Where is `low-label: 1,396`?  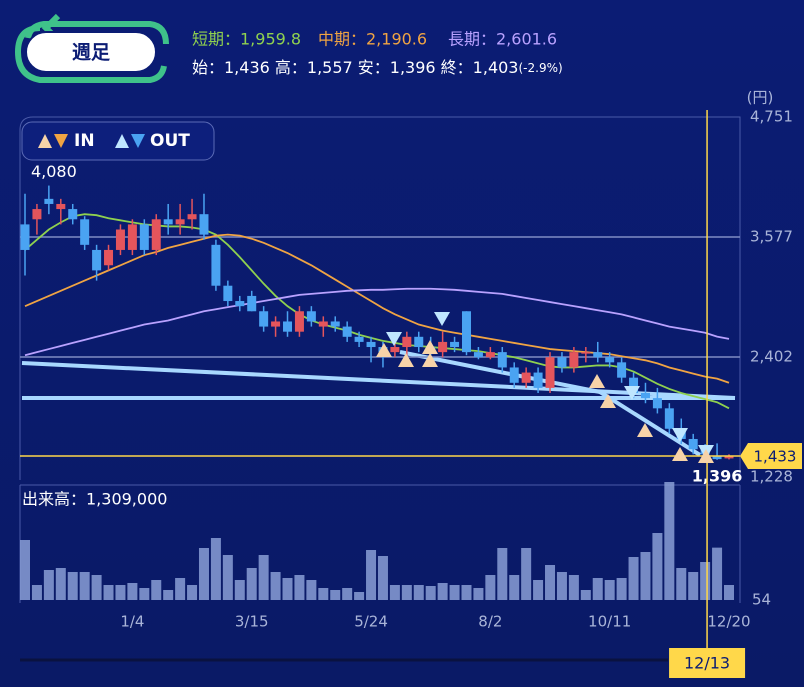 low-label: 1,396 is located at coordinates (717, 475).